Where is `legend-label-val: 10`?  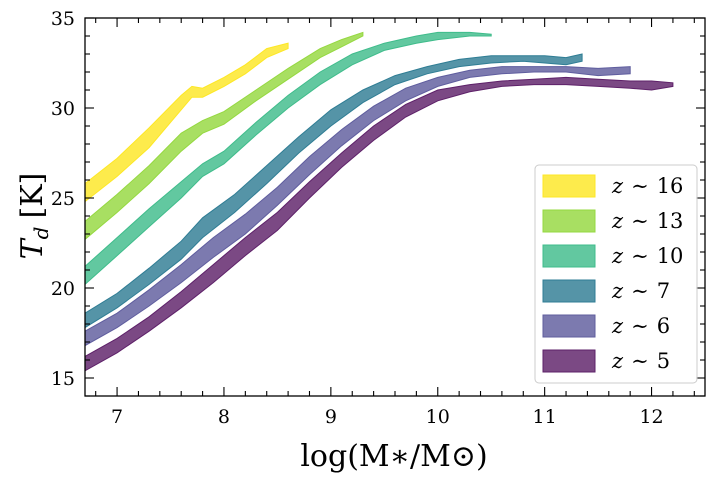 legend-label-val: 10 is located at coordinates (670, 256).